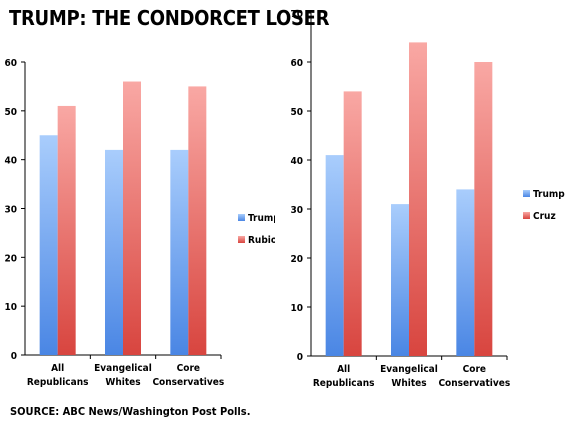  I want to click on bar-rubio-evangelical, so click(132, 218).